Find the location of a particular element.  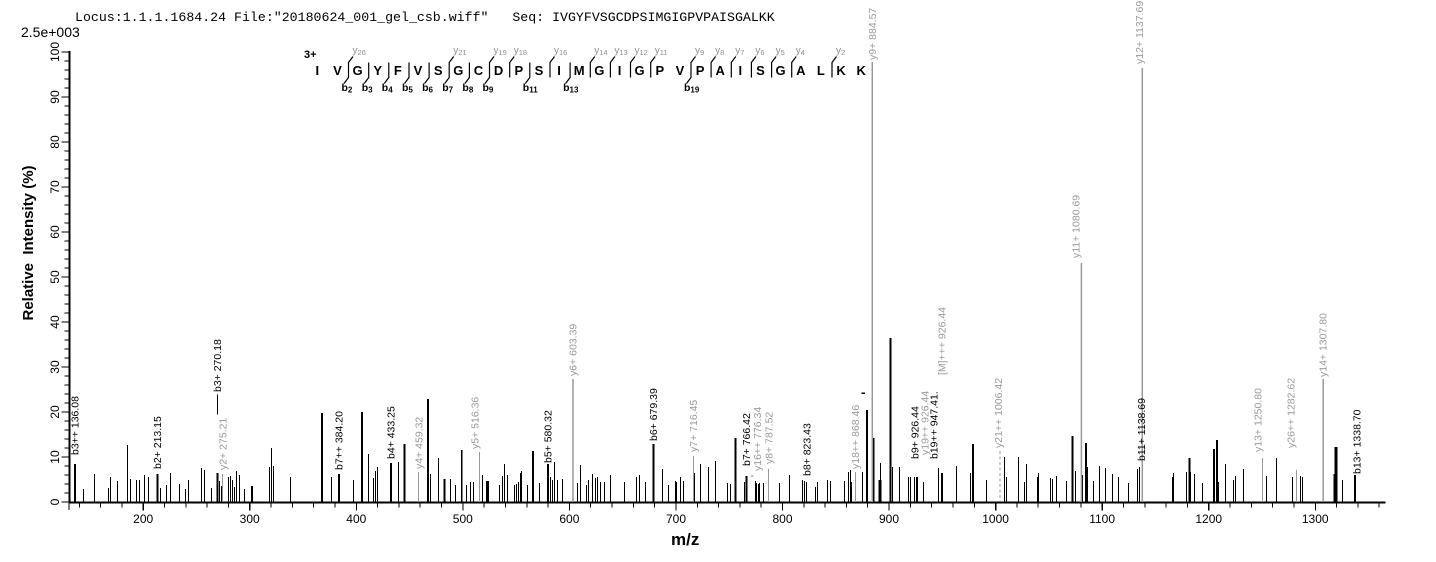

svg-text: 1300 is located at coordinates (1315, 519).